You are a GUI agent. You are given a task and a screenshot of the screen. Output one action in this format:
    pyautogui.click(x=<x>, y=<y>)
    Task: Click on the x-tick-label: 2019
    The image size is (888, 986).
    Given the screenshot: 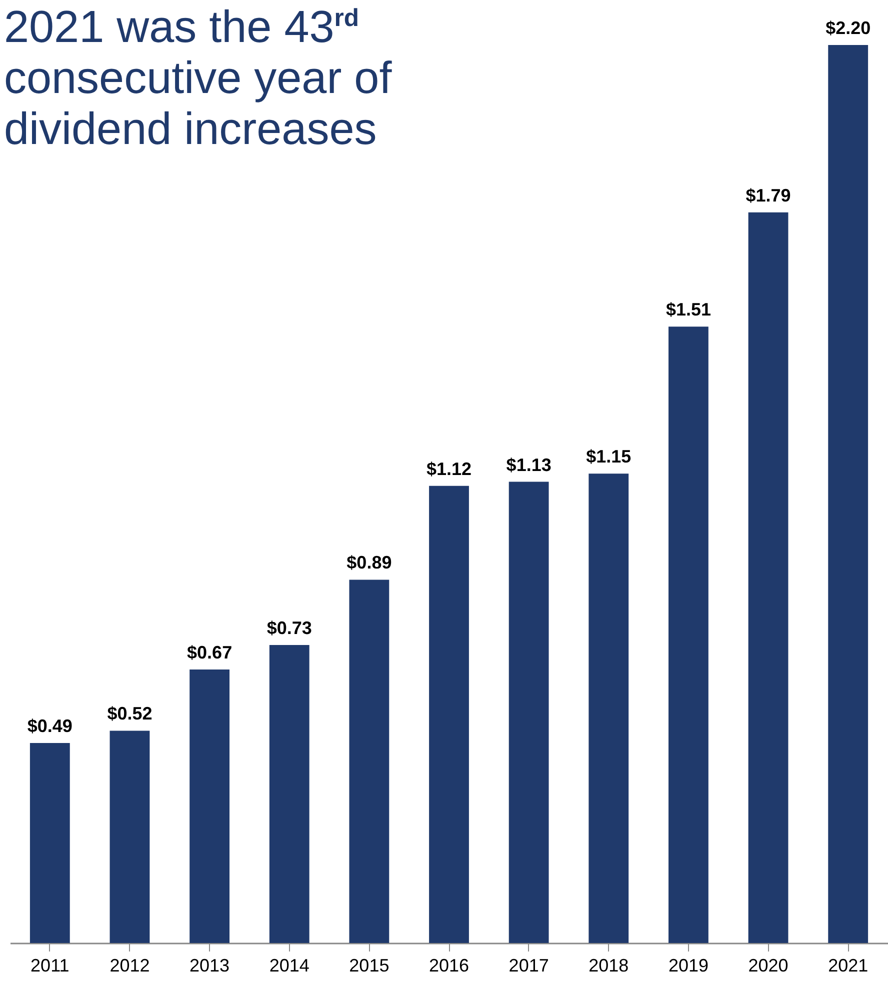 What is the action you would take?
    pyautogui.click(x=688, y=966)
    